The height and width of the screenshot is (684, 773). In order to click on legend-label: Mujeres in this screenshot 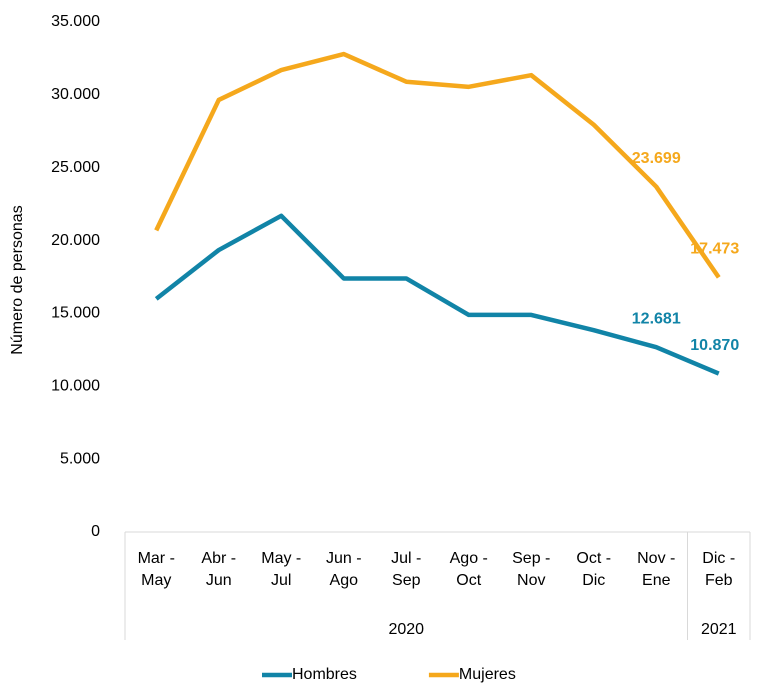, I will do `click(487, 674)`.